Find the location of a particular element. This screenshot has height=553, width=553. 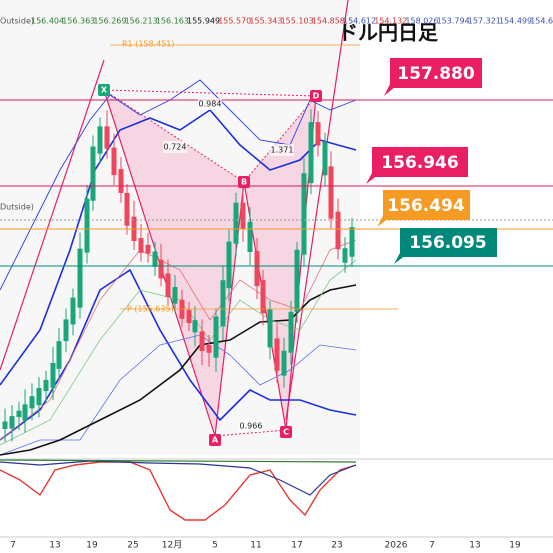

pattern-point-label: C is located at coordinates (286, 432).